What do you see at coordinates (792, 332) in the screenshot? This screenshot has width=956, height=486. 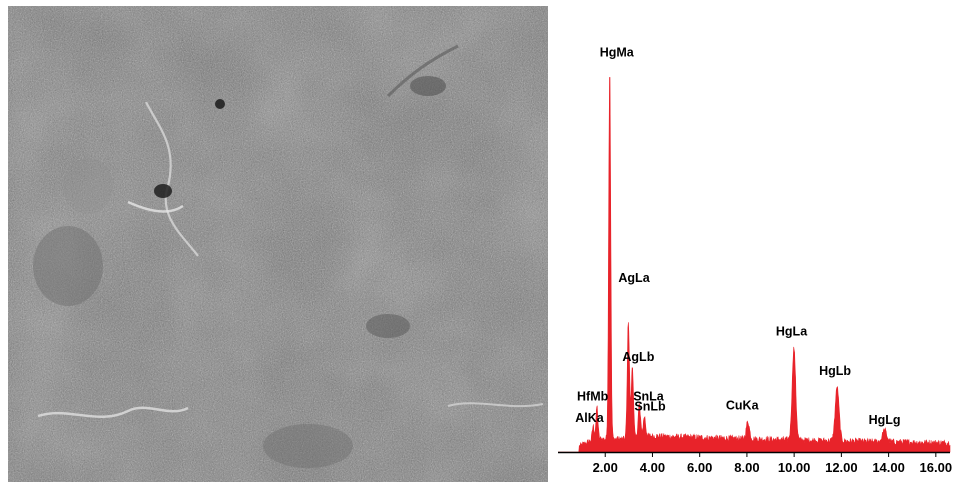 I see `peak-label-hgla: HgLa` at bounding box center [792, 332].